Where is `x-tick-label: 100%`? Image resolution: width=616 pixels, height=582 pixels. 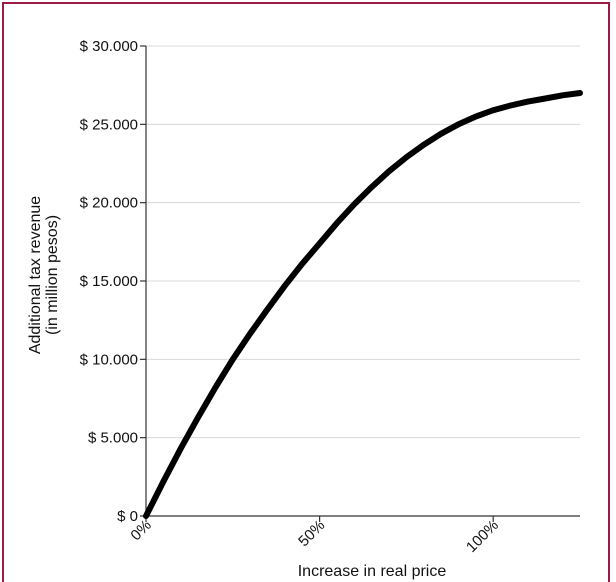
x-tick-label: 100% is located at coordinates (482, 536).